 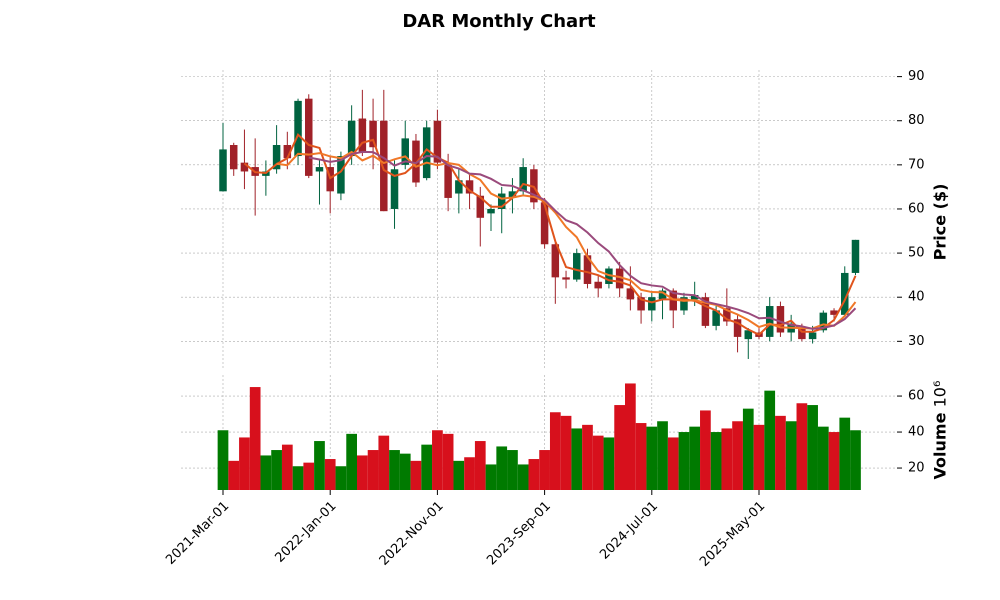 What do you see at coordinates (940, 222) in the screenshot?
I see `y-axis-label: Price ($)` at bounding box center [940, 222].